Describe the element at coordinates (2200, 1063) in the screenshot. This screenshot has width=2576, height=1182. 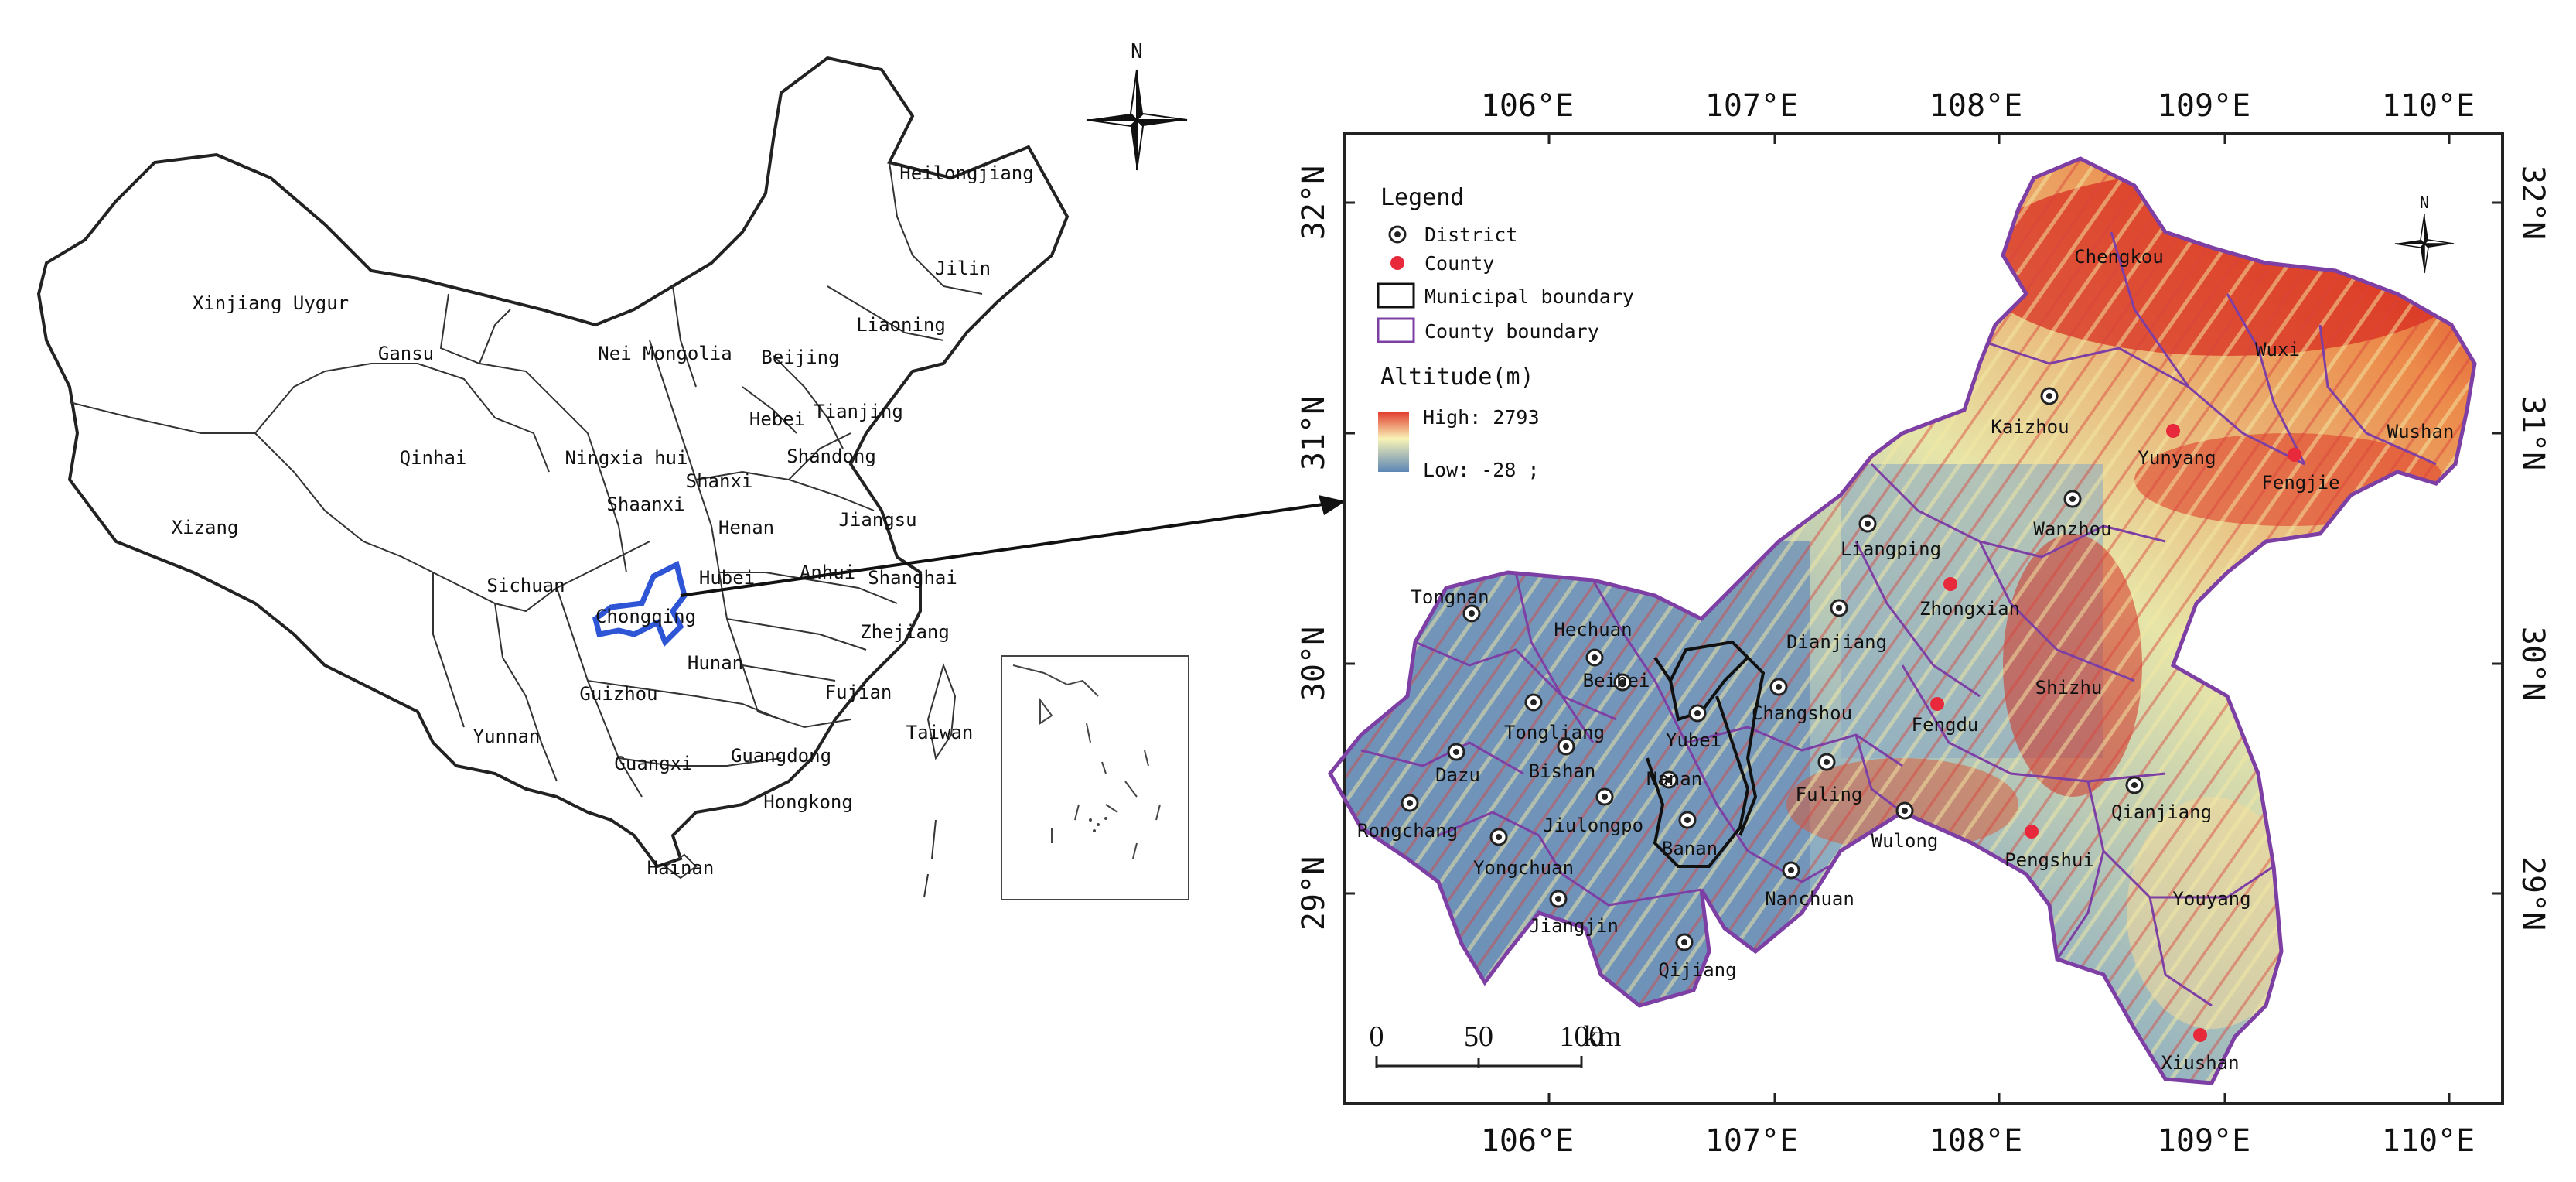
I see `place-label-xiushan: Xiushan` at that location.